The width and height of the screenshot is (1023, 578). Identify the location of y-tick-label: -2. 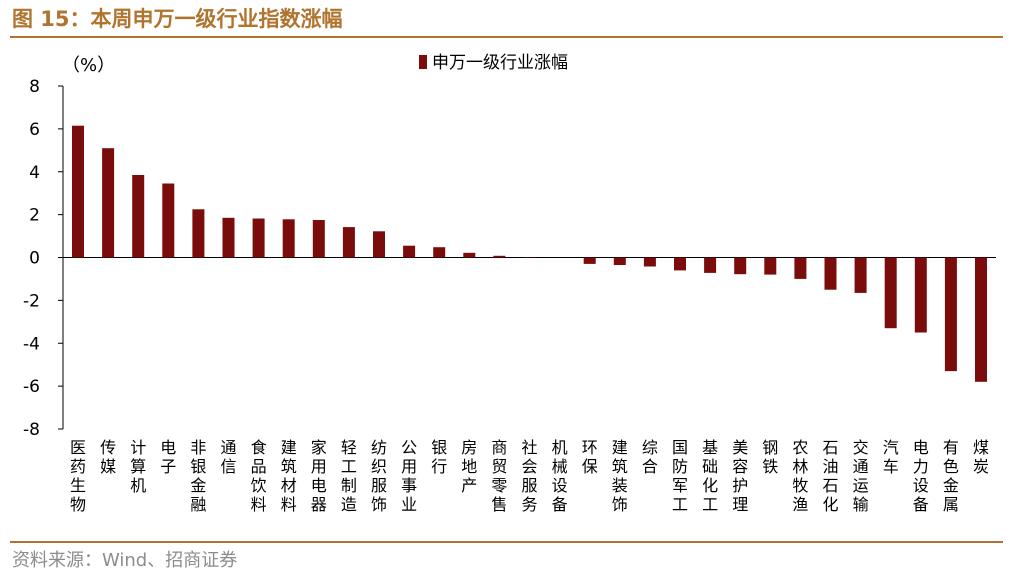
(31, 301).